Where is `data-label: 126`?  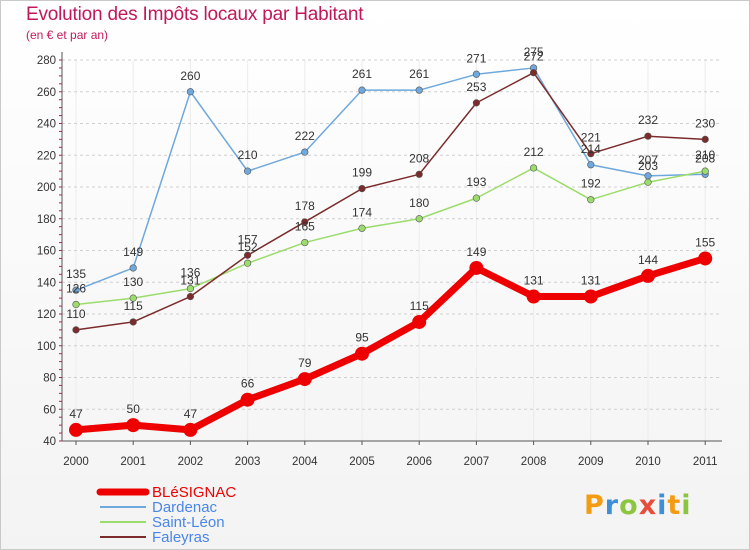
data-label: 126 is located at coordinates (76, 288).